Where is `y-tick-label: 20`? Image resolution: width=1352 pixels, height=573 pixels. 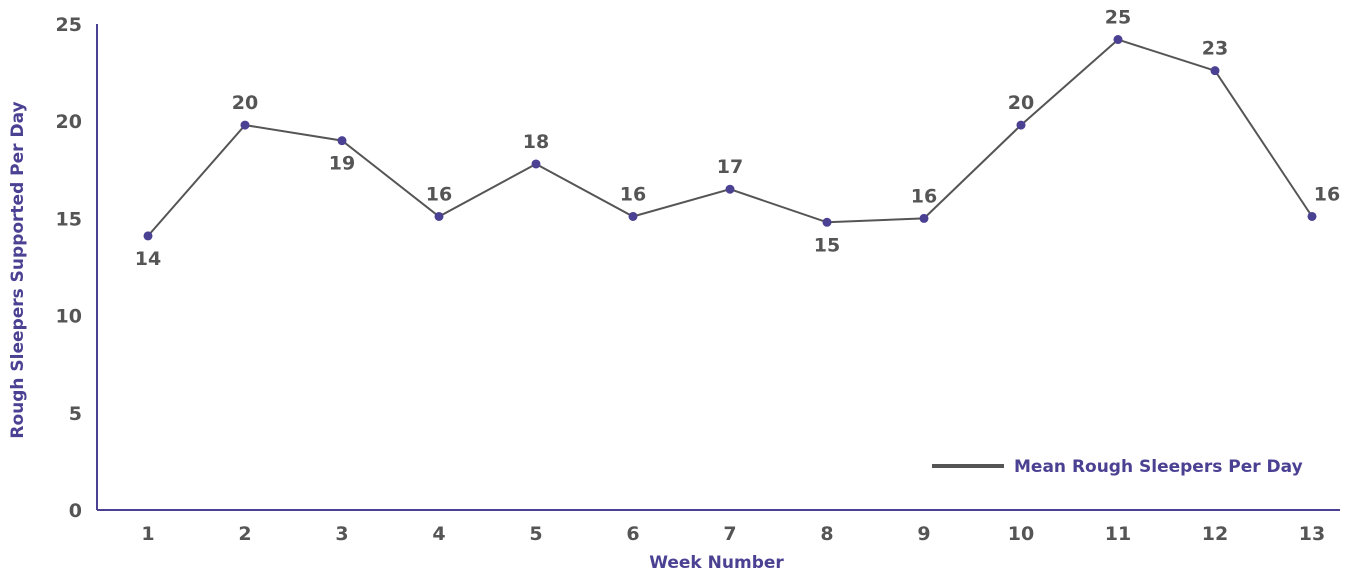 y-tick-label: 20 is located at coordinates (69, 122).